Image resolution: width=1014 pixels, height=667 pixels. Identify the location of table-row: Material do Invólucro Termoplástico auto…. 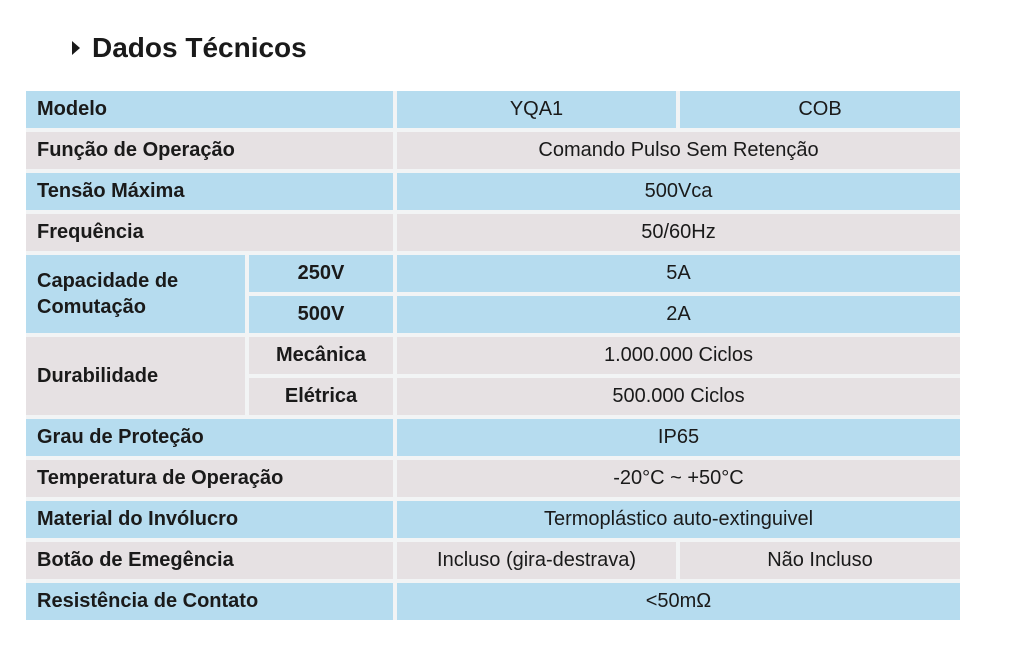
(493, 521).